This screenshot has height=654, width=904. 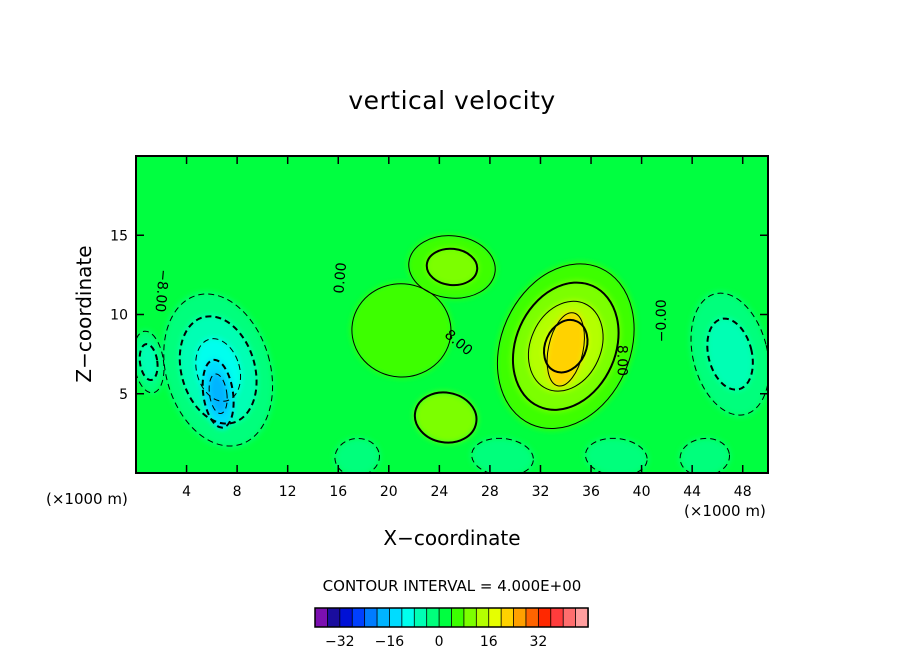 What do you see at coordinates (538, 642) in the screenshot?
I see `colorbar-tick-label: 32` at bounding box center [538, 642].